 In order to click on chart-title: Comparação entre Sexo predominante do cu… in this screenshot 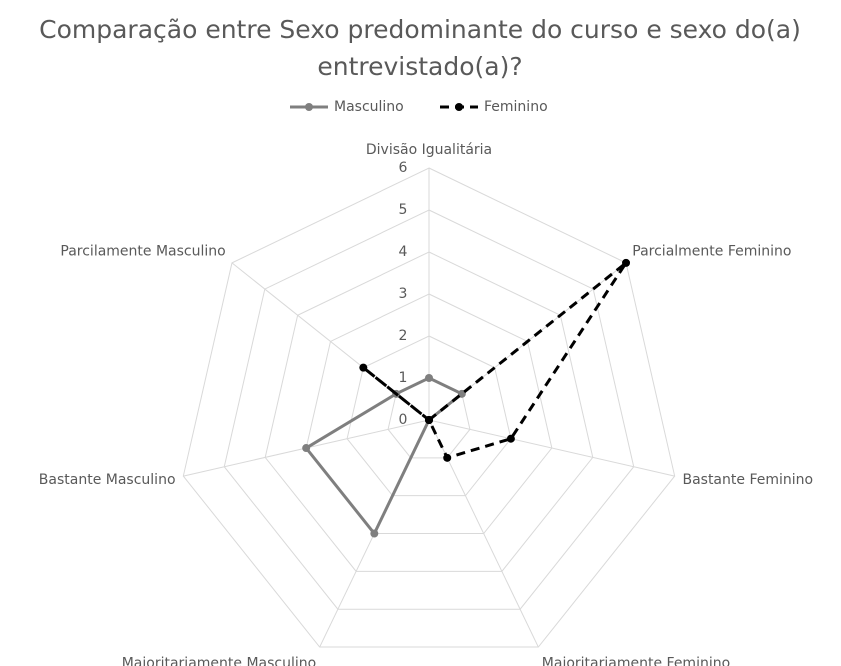, I will do `click(420, 29)`.